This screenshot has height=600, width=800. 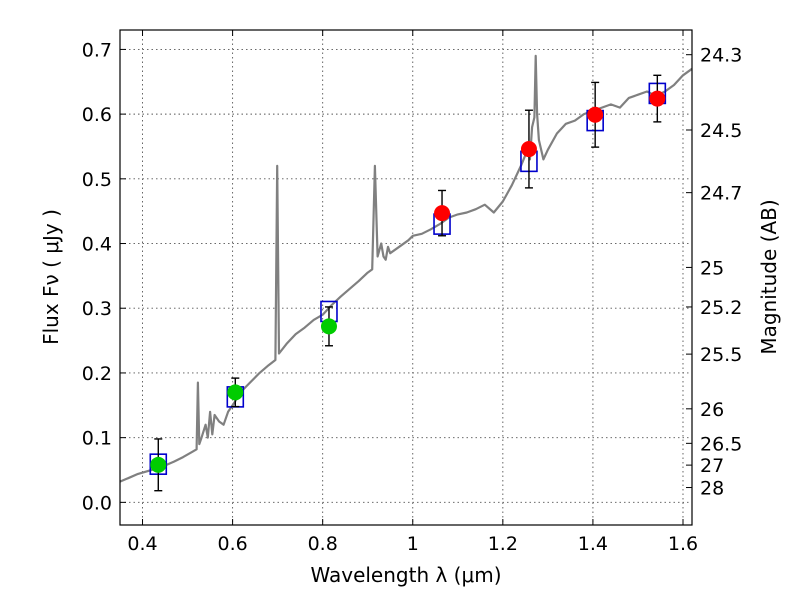 I want to click on mag-tick-label: 27, so click(x=712, y=466).